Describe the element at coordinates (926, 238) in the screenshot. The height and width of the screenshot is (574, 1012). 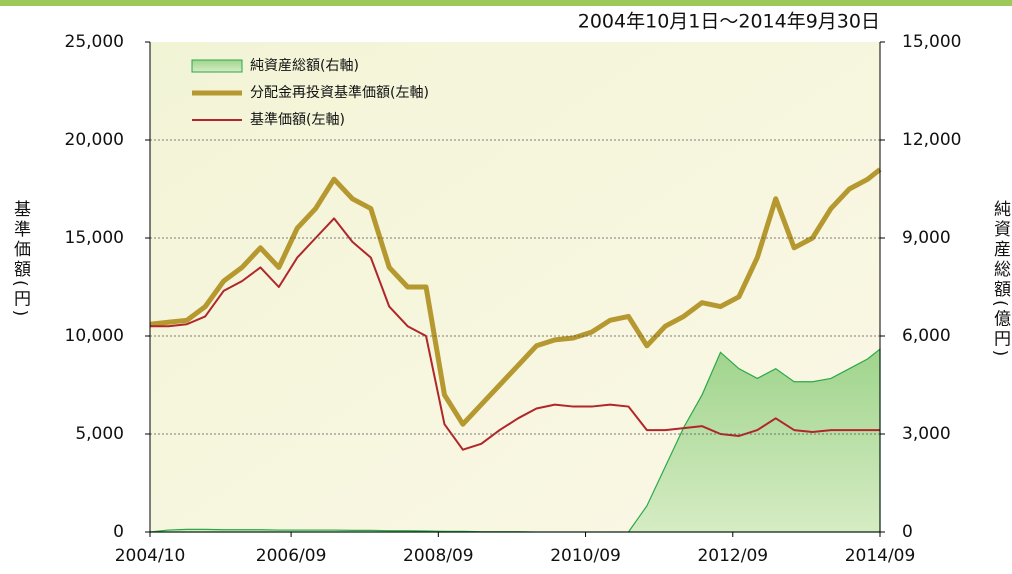
I see `y2-tick-label: 9,000` at that location.